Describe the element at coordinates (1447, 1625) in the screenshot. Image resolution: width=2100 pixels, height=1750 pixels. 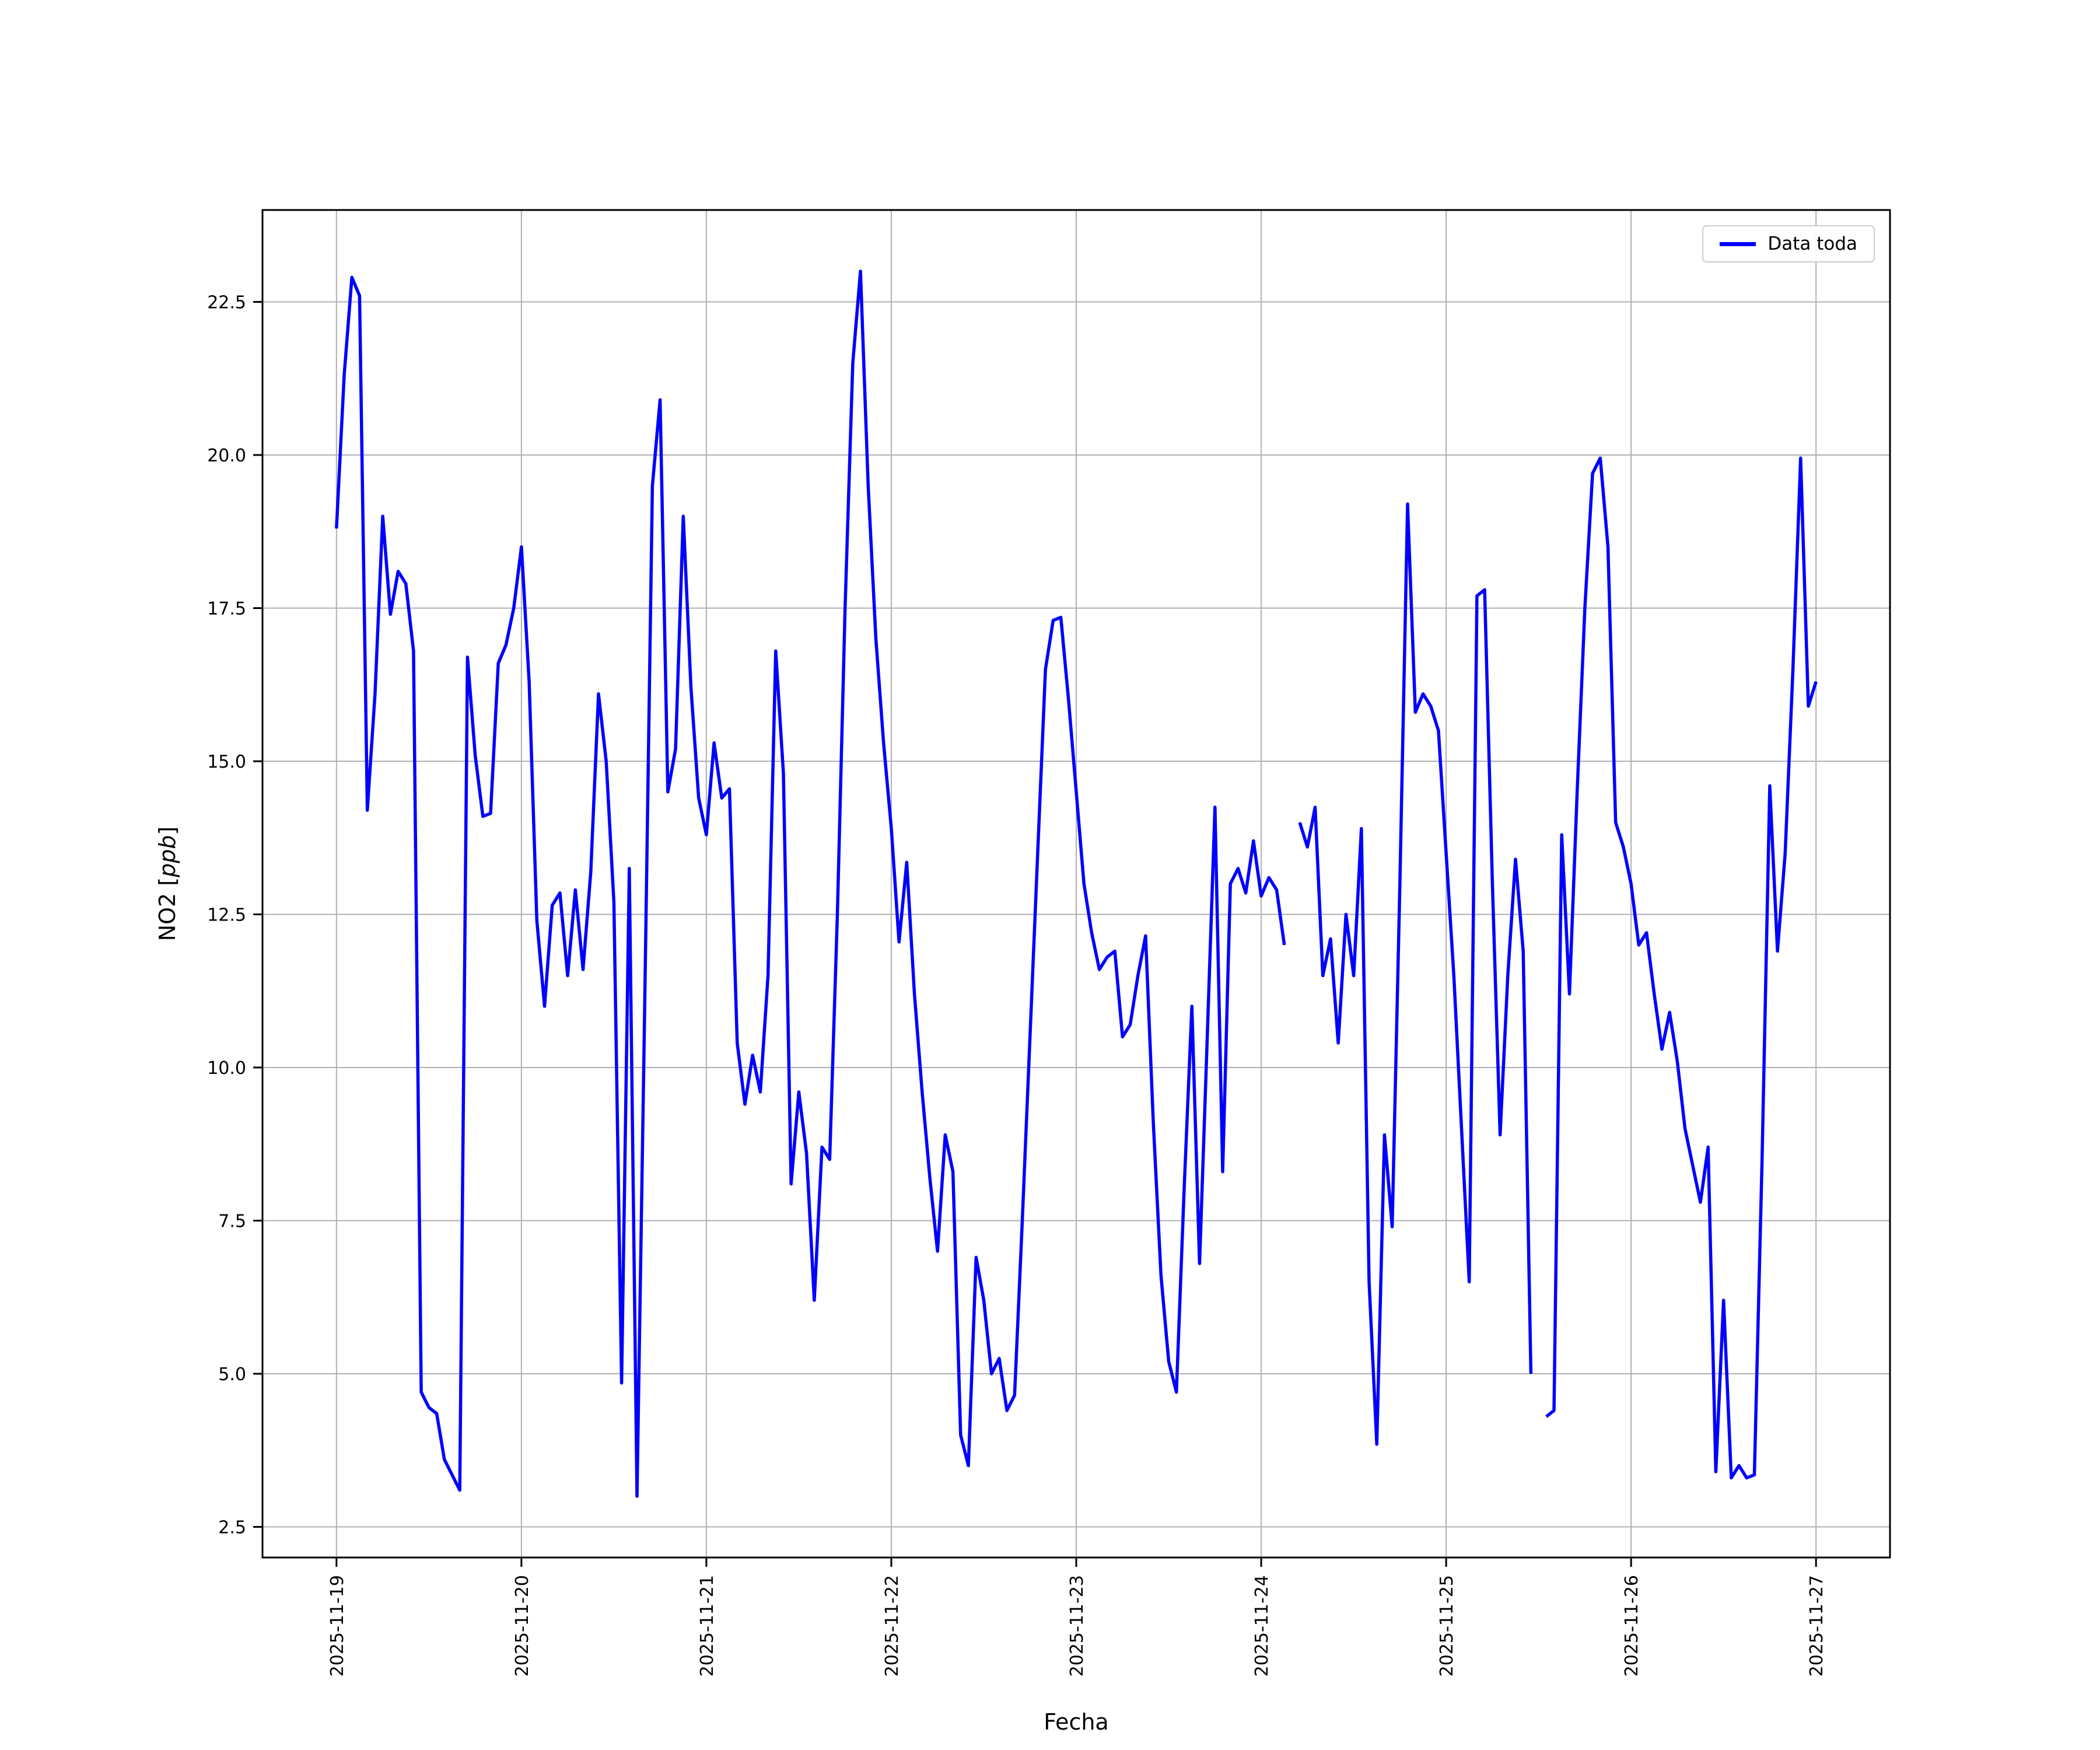
I see `x-tick-label: 2025-11-25` at that location.